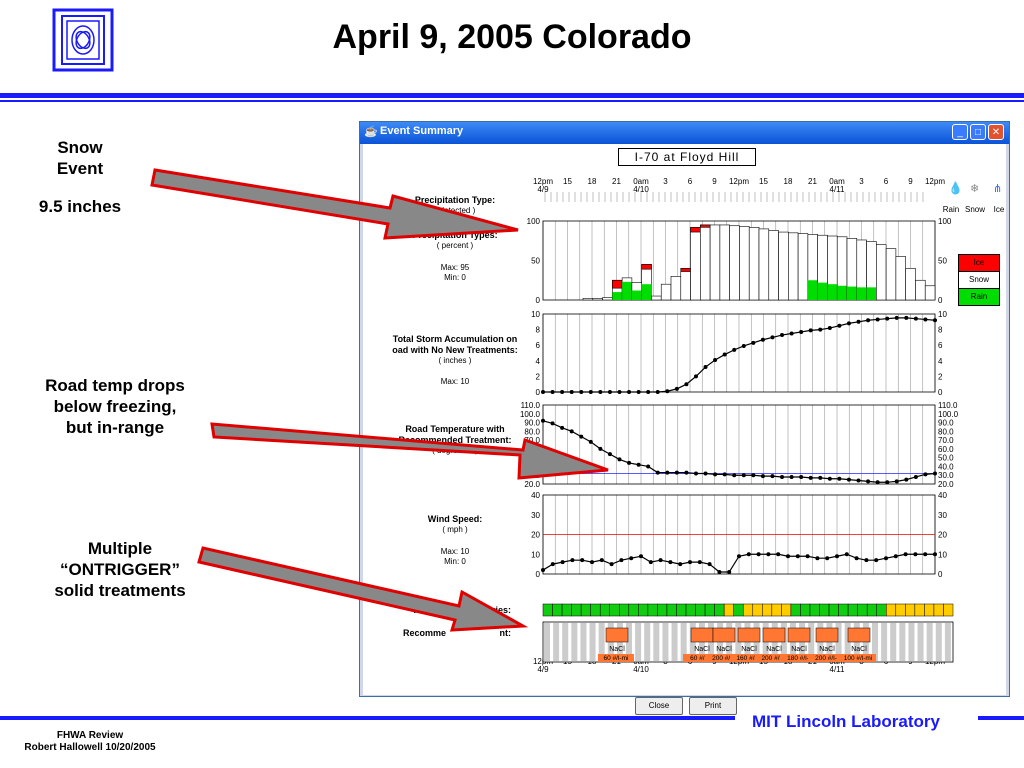 The image size is (1024, 768). I want to click on snowflake-icon: ❄, so click(974, 188).